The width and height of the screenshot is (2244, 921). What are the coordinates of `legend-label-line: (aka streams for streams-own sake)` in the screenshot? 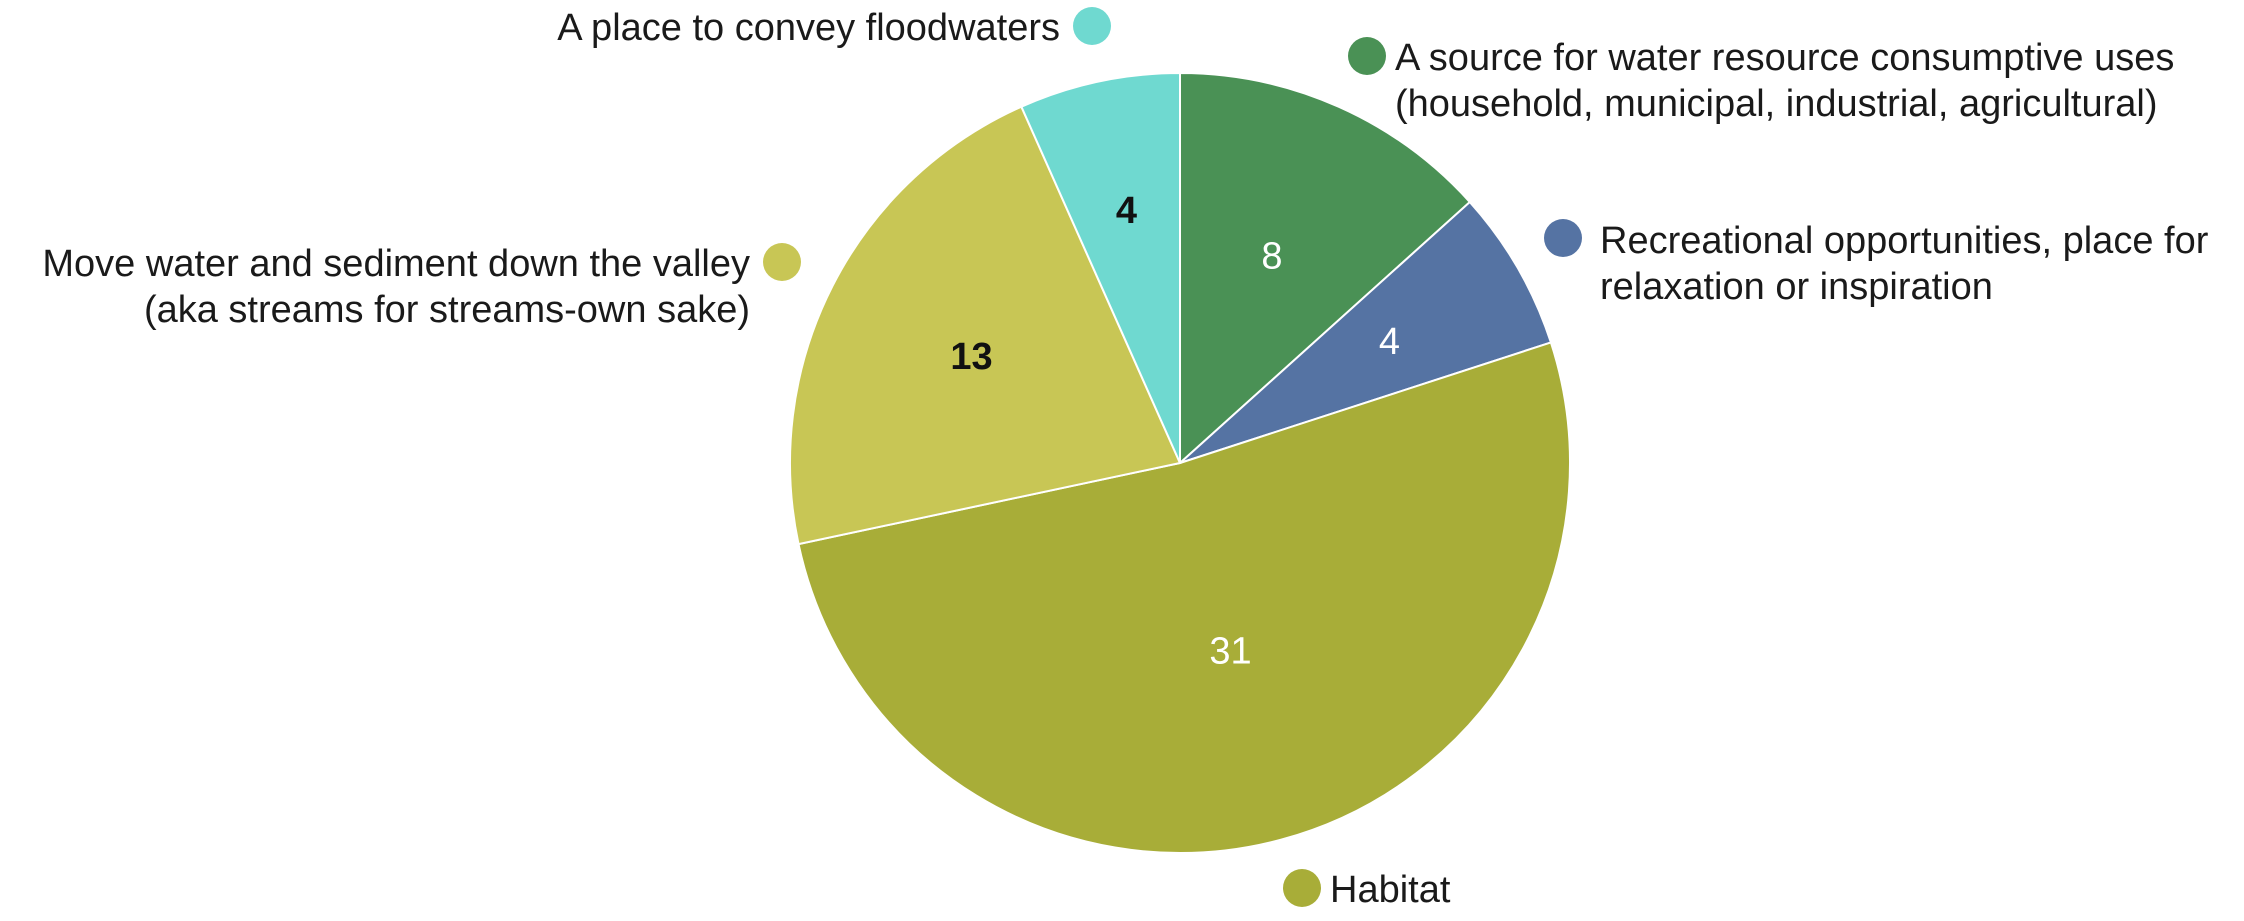 It's located at (447, 310).